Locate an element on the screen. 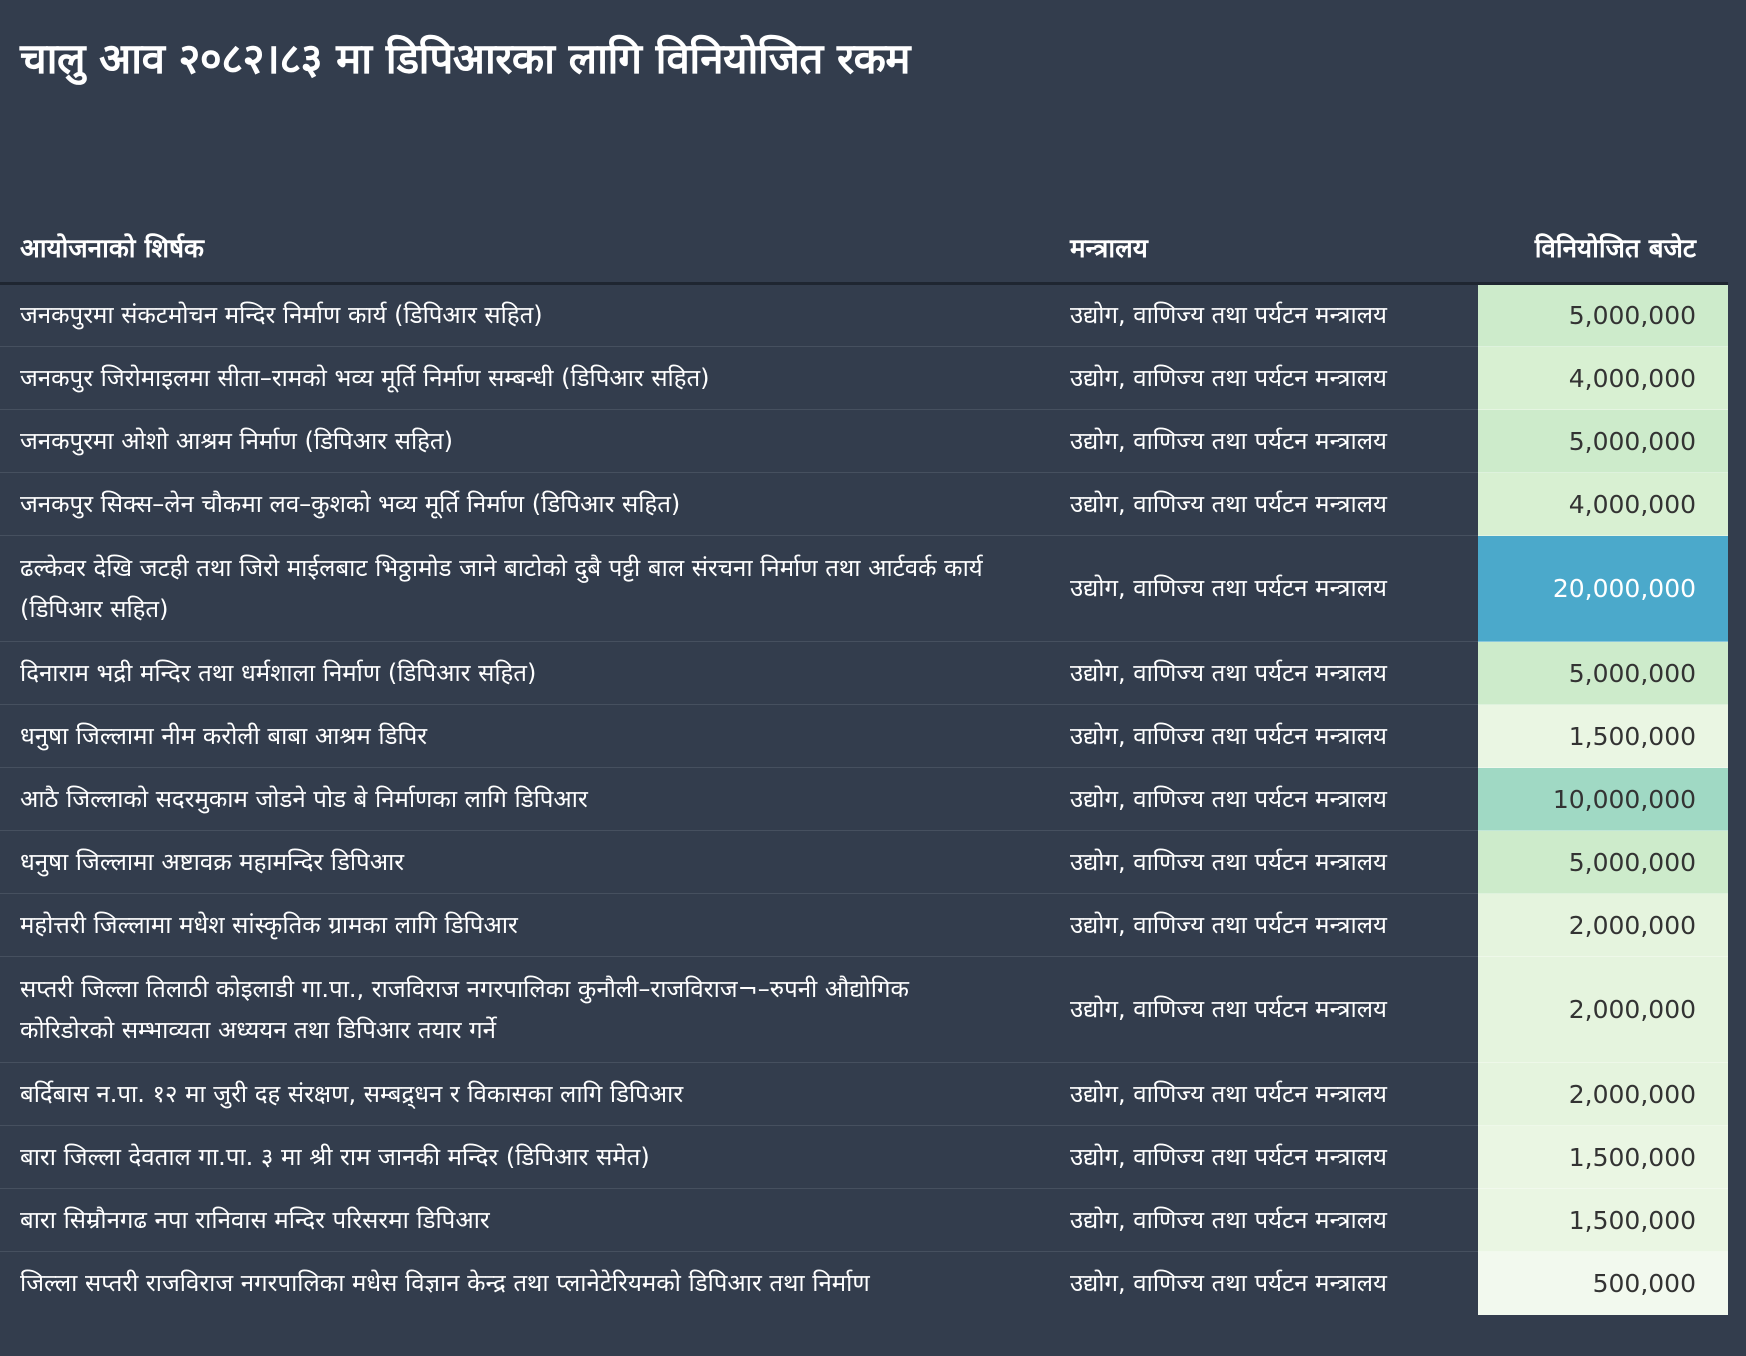 The width and height of the screenshot is (1746, 1356). table-header-row: आयोजनाको शिर्षक मन्त्रालय विनियोजित बजेट is located at coordinates (864, 248).